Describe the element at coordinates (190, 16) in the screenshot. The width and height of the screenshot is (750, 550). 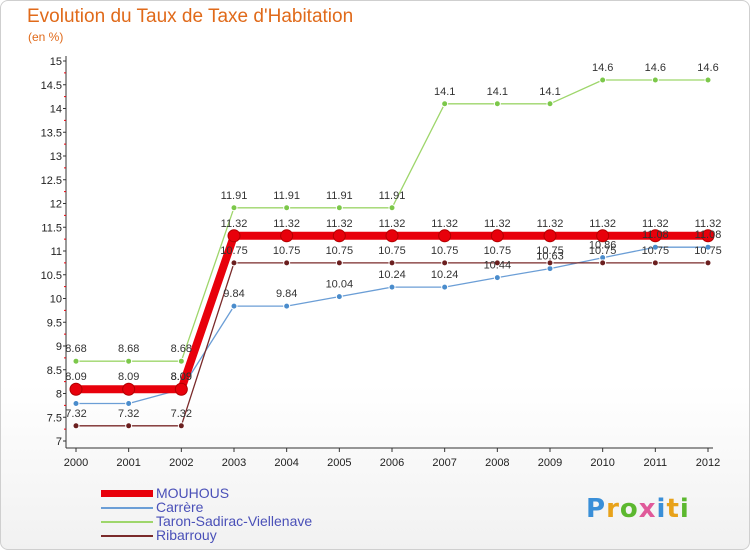
I see `chart-title: Evolution du Taux de Taxe d'Habitation` at that location.